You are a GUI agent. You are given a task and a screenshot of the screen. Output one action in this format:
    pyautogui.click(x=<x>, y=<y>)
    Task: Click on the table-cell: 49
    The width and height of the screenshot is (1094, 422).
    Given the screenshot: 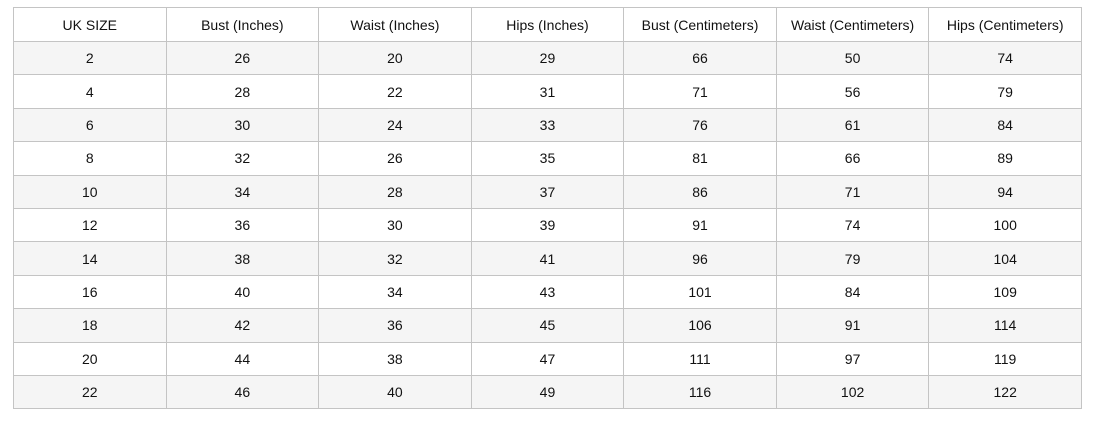 What is the action you would take?
    pyautogui.click(x=547, y=392)
    